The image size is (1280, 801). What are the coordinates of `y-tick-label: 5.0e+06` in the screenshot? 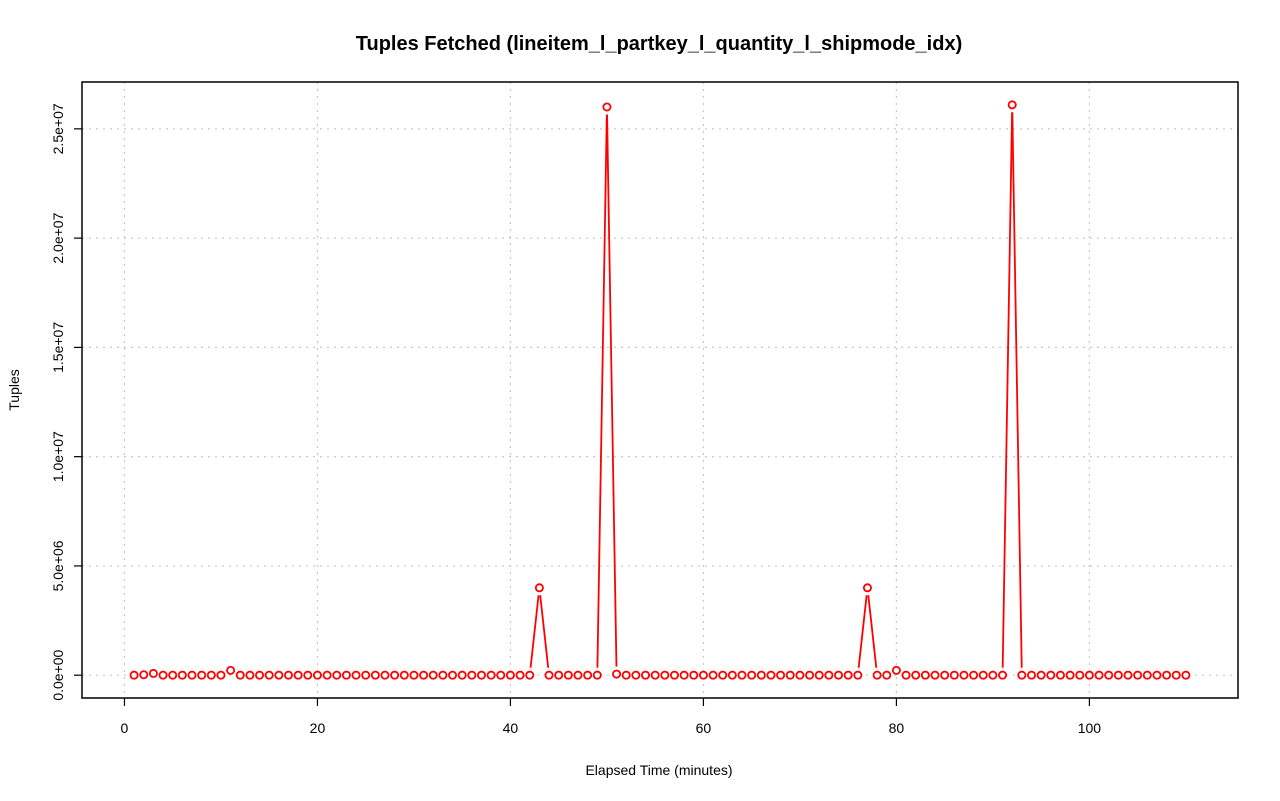 It's located at (58, 565).